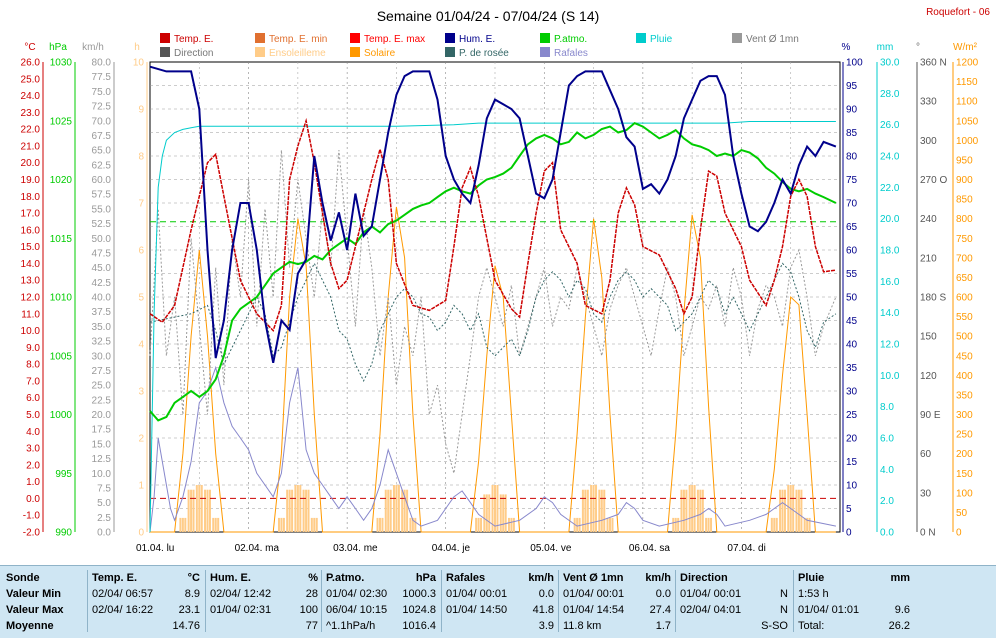  I want to click on summary-label: 02/04/ 06:57, so click(123, 594).